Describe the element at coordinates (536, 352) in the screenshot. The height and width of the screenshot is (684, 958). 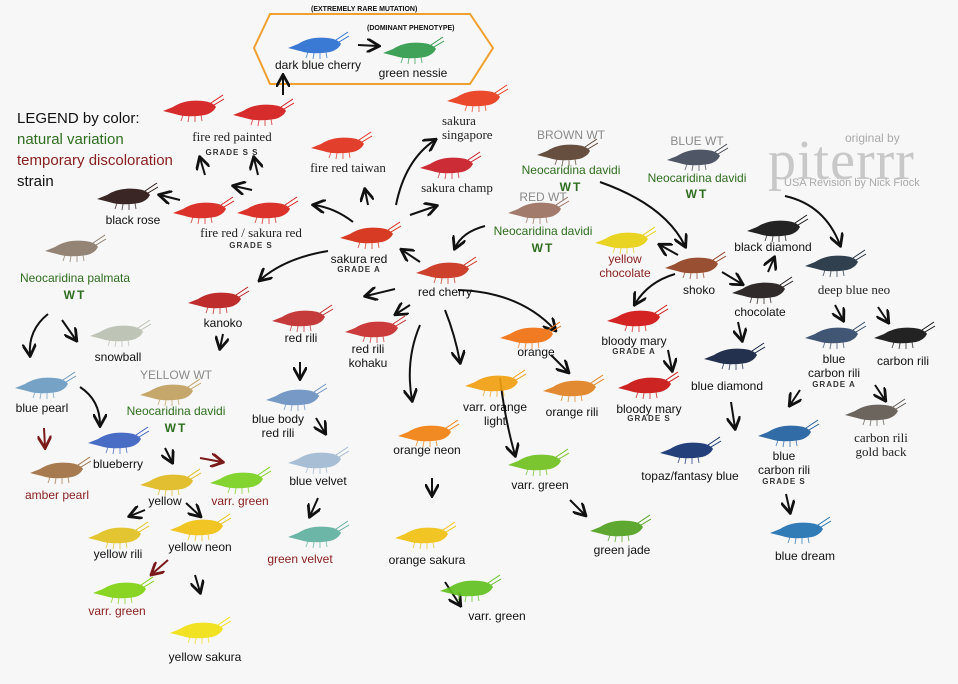
I see `node-label: orange` at that location.